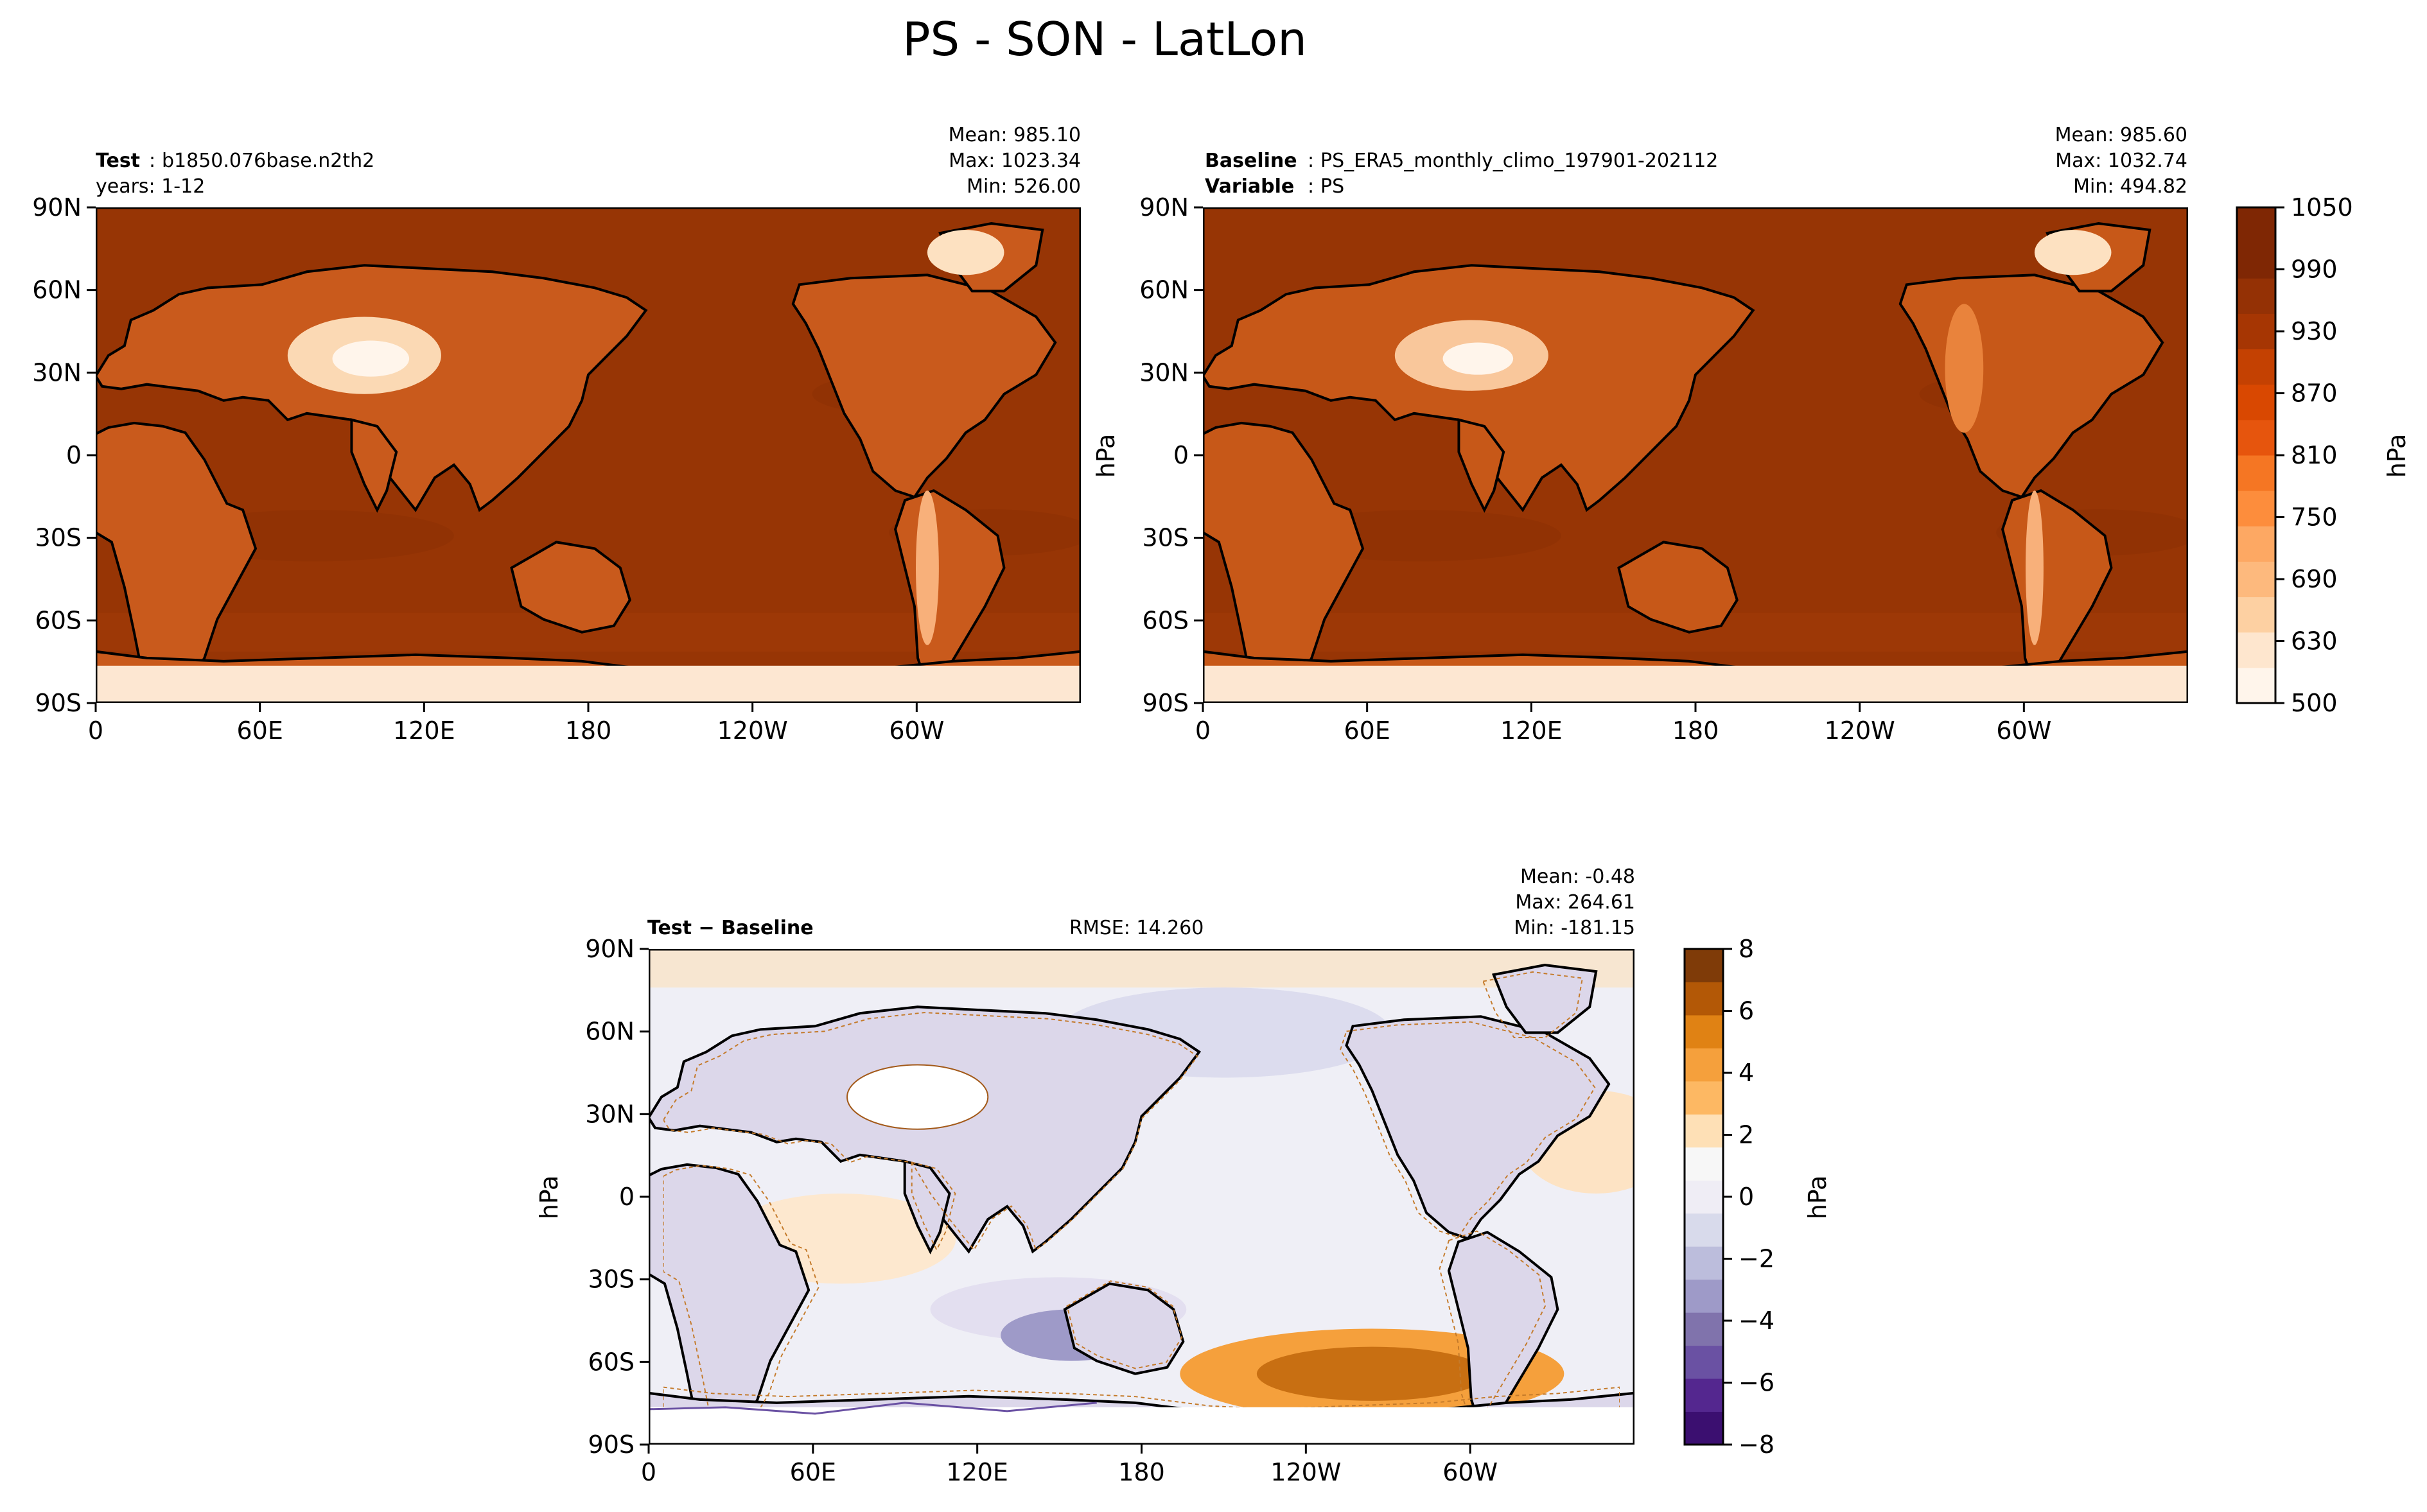  What do you see at coordinates (1332, 186) in the screenshot?
I see `baseline-variable-value: PS` at bounding box center [1332, 186].